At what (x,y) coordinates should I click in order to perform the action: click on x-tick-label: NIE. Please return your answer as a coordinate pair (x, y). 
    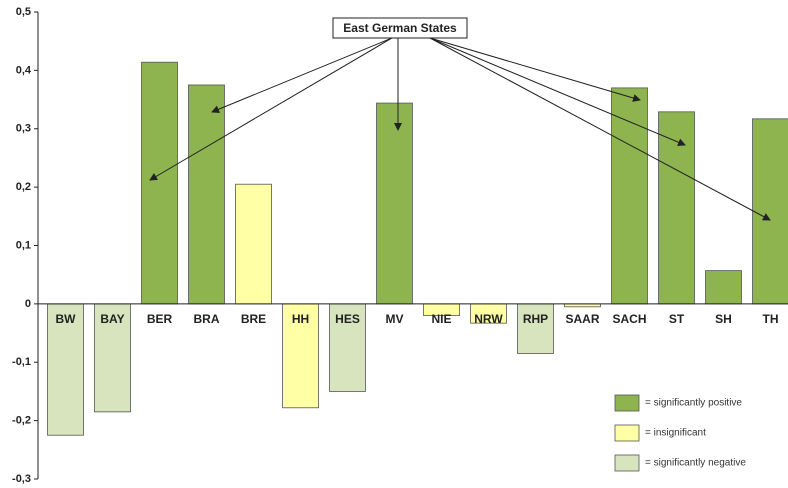
    Looking at the image, I should click on (441, 319).